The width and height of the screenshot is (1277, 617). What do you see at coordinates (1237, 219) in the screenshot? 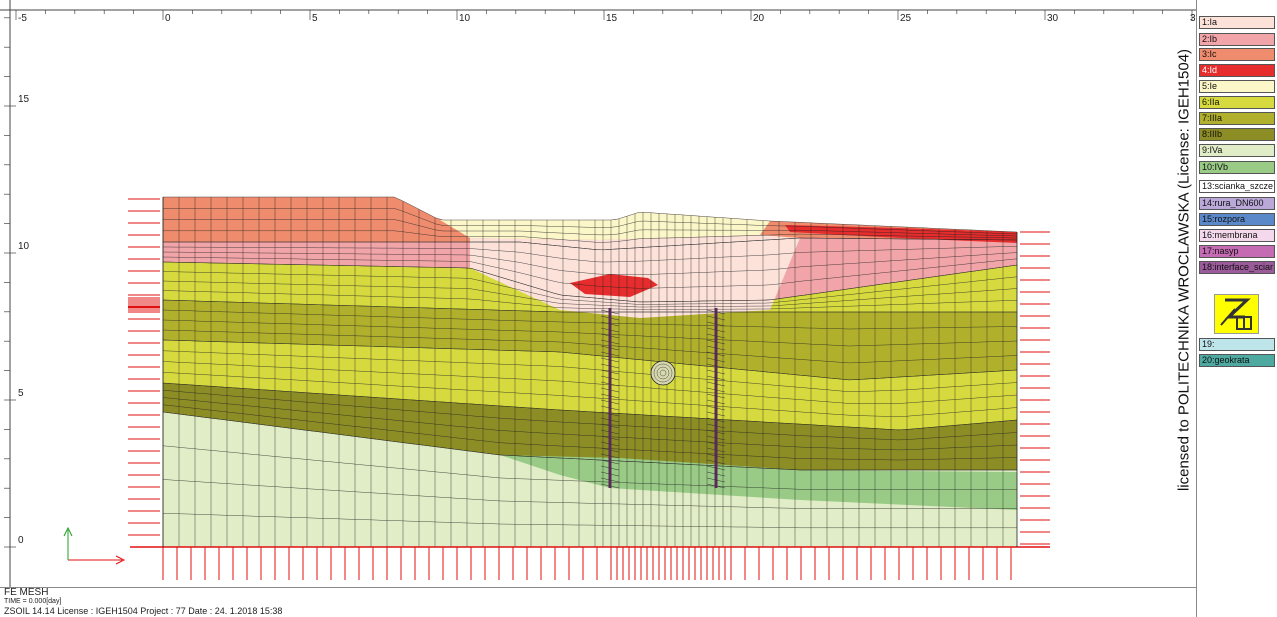
I see `legend-item: 15:rozpora` at bounding box center [1237, 219].